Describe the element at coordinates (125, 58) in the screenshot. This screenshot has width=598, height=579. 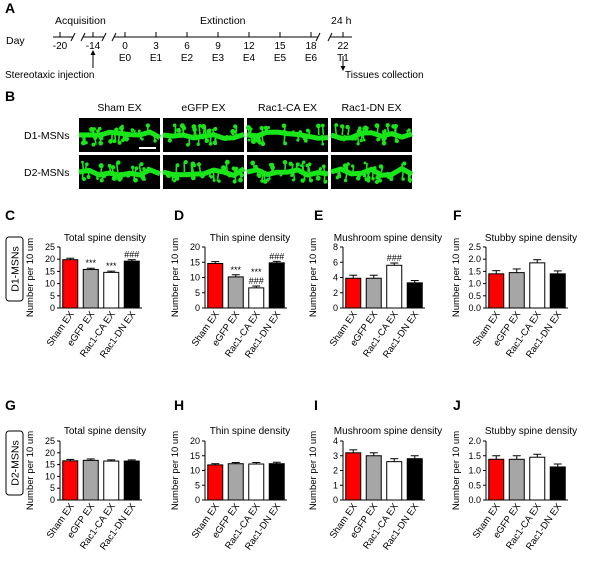
I see `timeline-session-label: E0` at that location.